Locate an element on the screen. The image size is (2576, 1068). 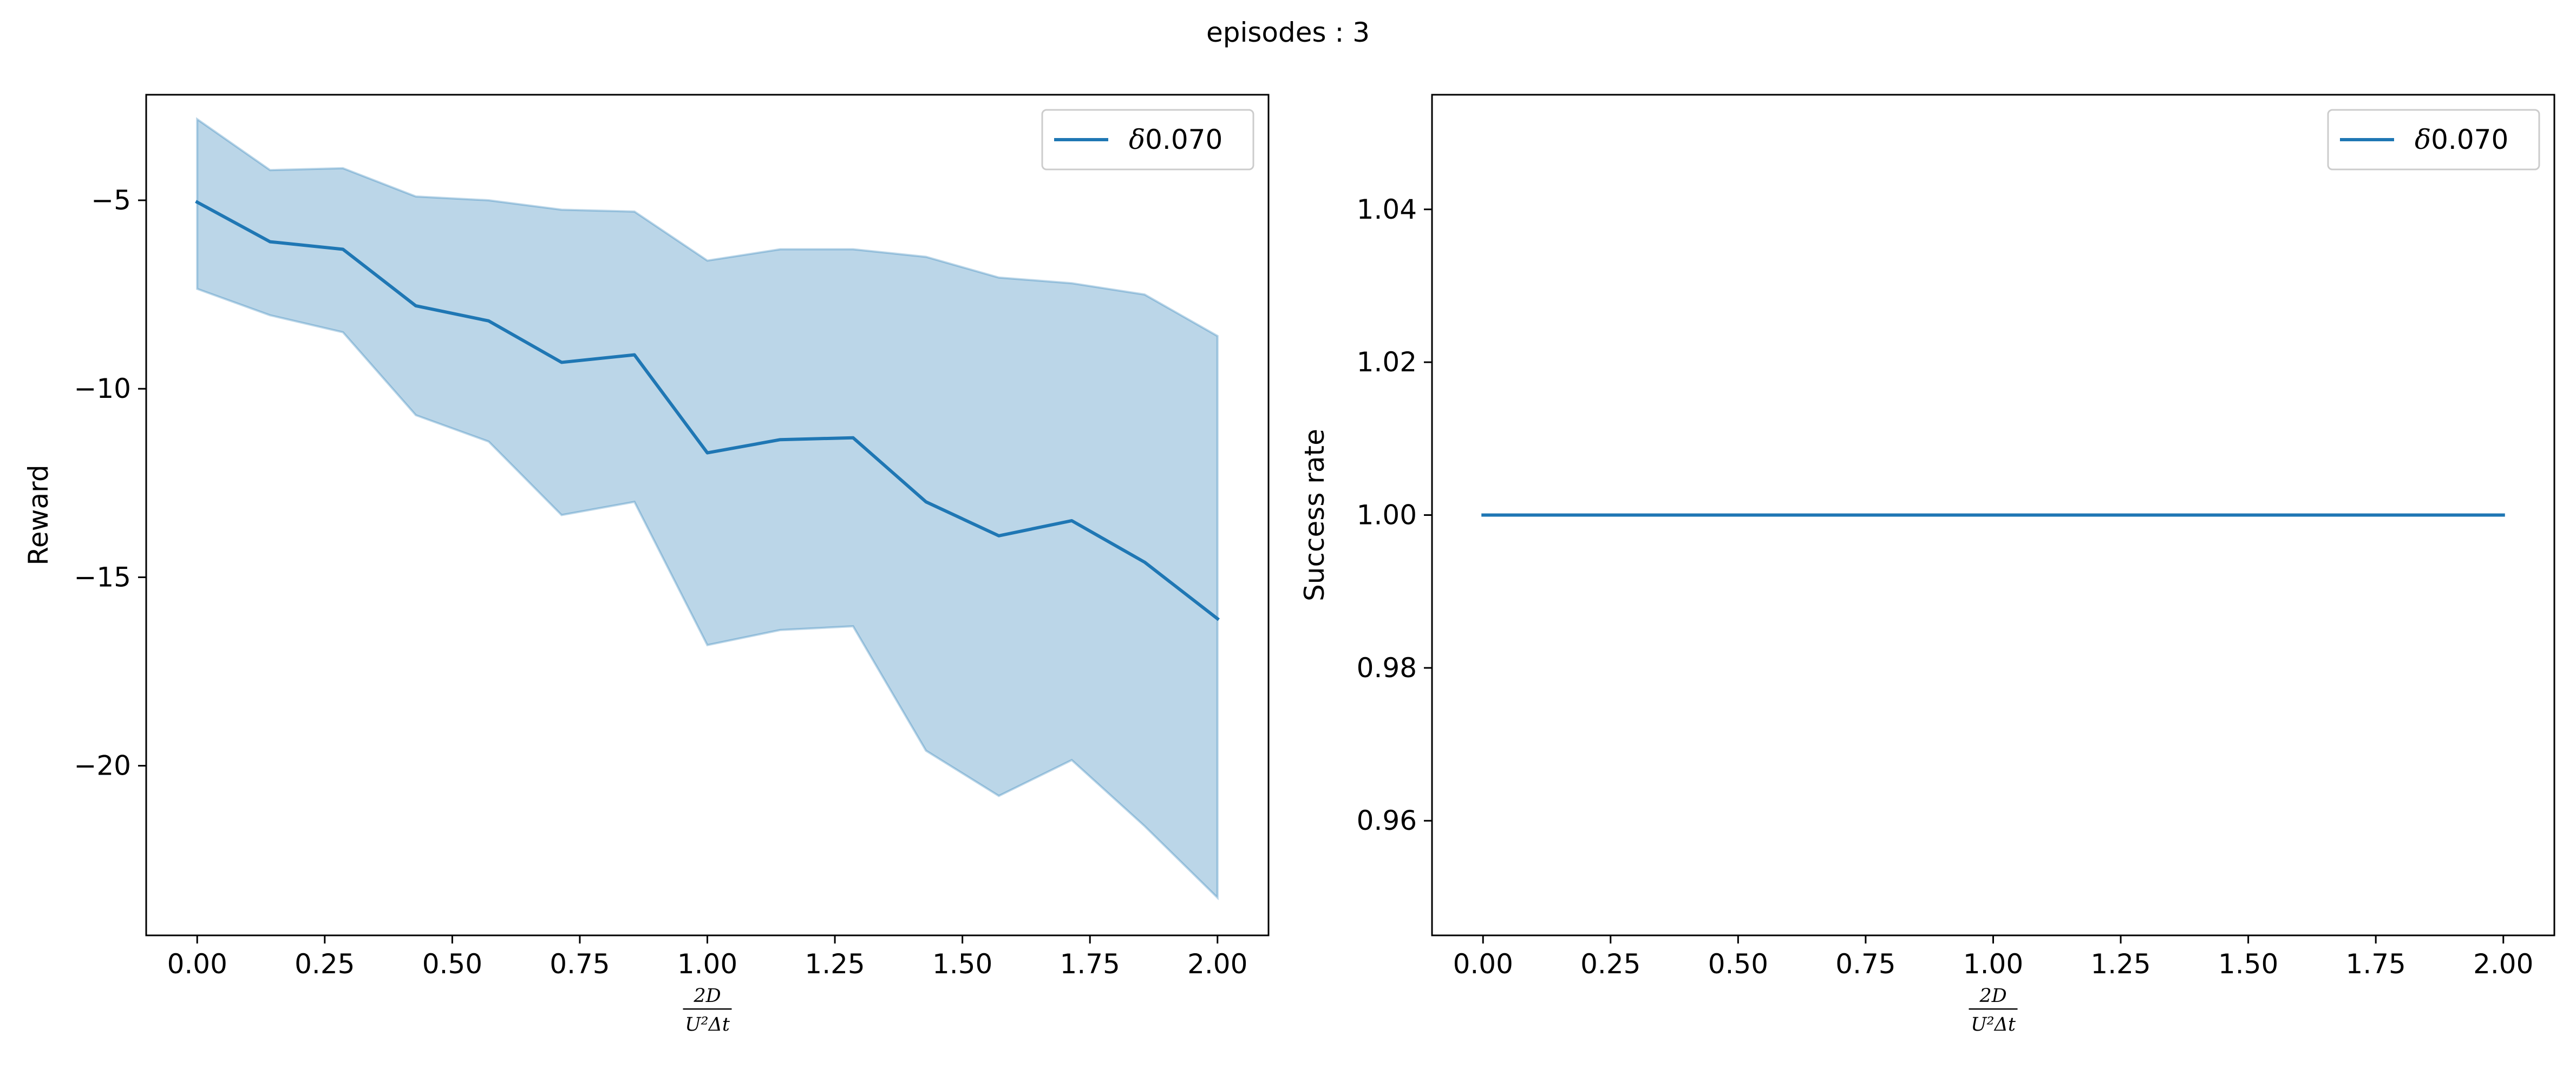
chart-2-y-tick-label: 0.98 is located at coordinates (1387, 668).